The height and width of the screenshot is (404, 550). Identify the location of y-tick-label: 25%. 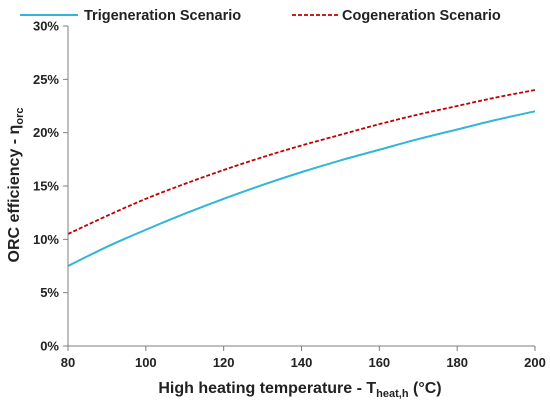
(46, 79).